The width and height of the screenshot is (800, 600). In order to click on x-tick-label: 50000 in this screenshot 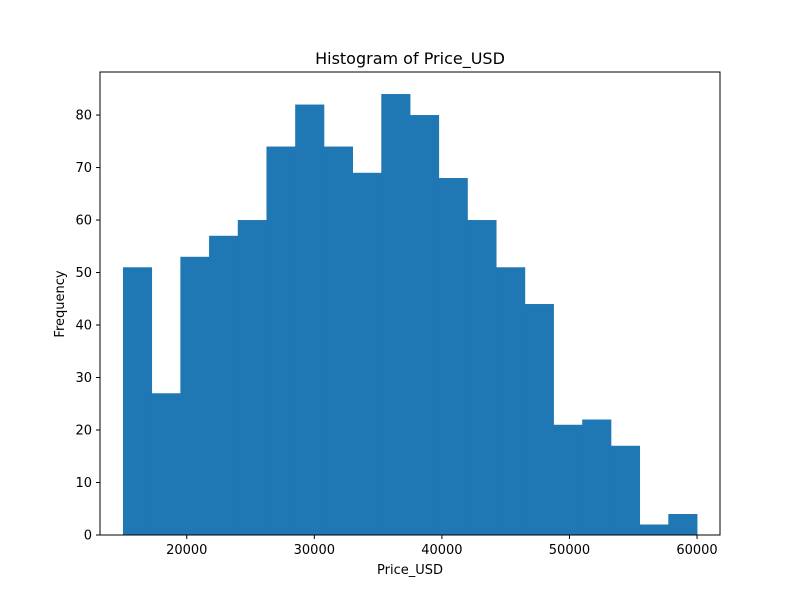, I will do `click(569, 550)`.